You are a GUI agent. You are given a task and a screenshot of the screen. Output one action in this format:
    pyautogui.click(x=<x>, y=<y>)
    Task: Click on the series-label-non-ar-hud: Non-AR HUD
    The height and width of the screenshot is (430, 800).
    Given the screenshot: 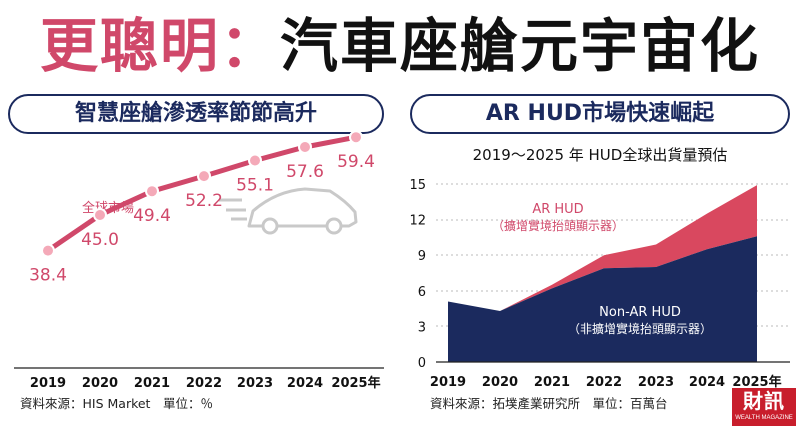 What is the action you would take?
    pyautogui.click(x=640, y=312)
    